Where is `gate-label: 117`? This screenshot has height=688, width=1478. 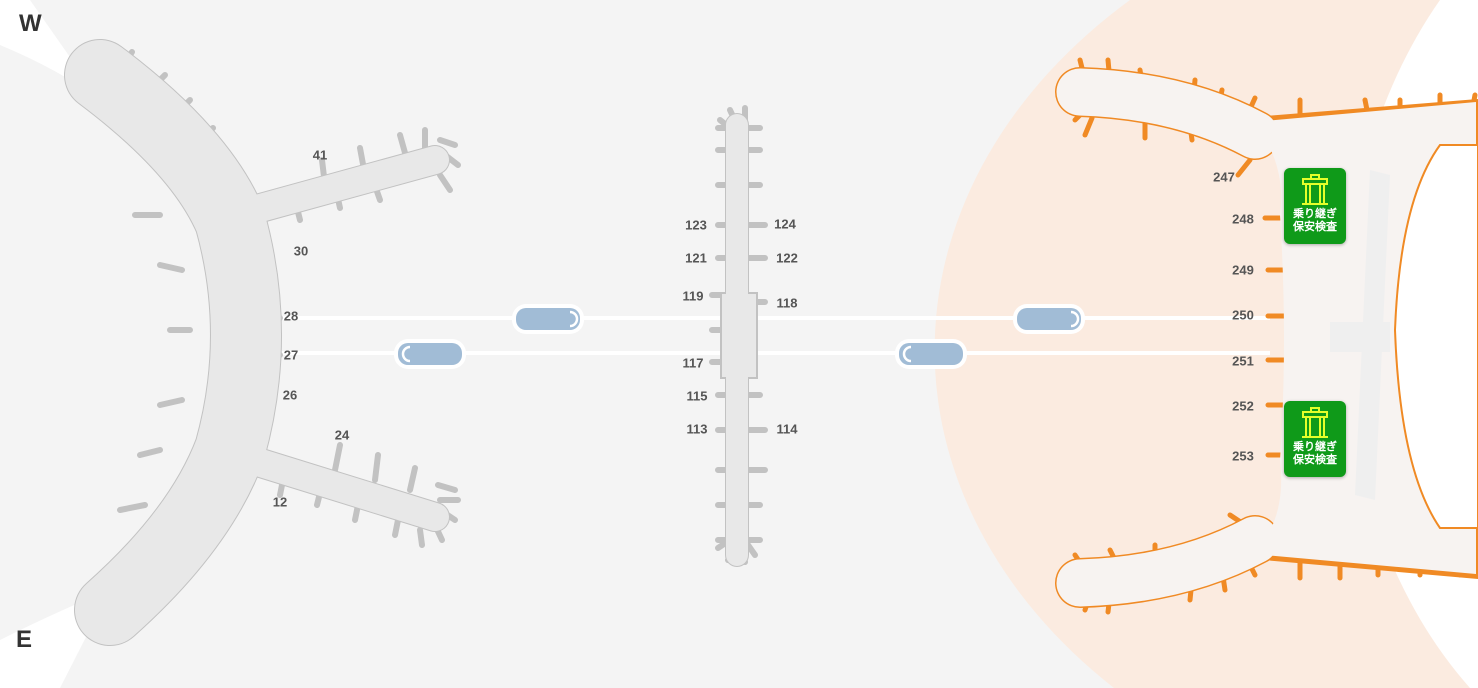
gate-label: 117 is located at coordinates (693, 363).